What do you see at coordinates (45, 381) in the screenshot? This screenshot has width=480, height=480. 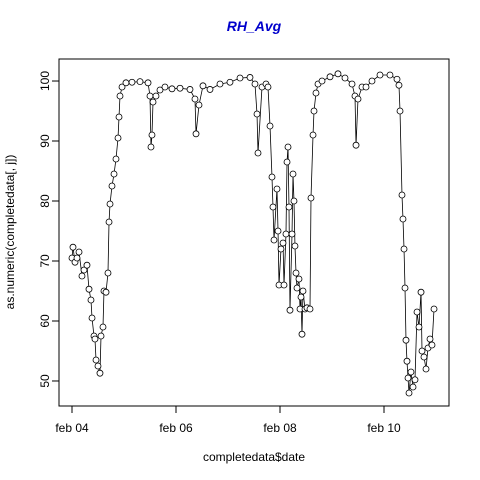 I see `y-tick-label: 50` at bounding box center [45, 381].